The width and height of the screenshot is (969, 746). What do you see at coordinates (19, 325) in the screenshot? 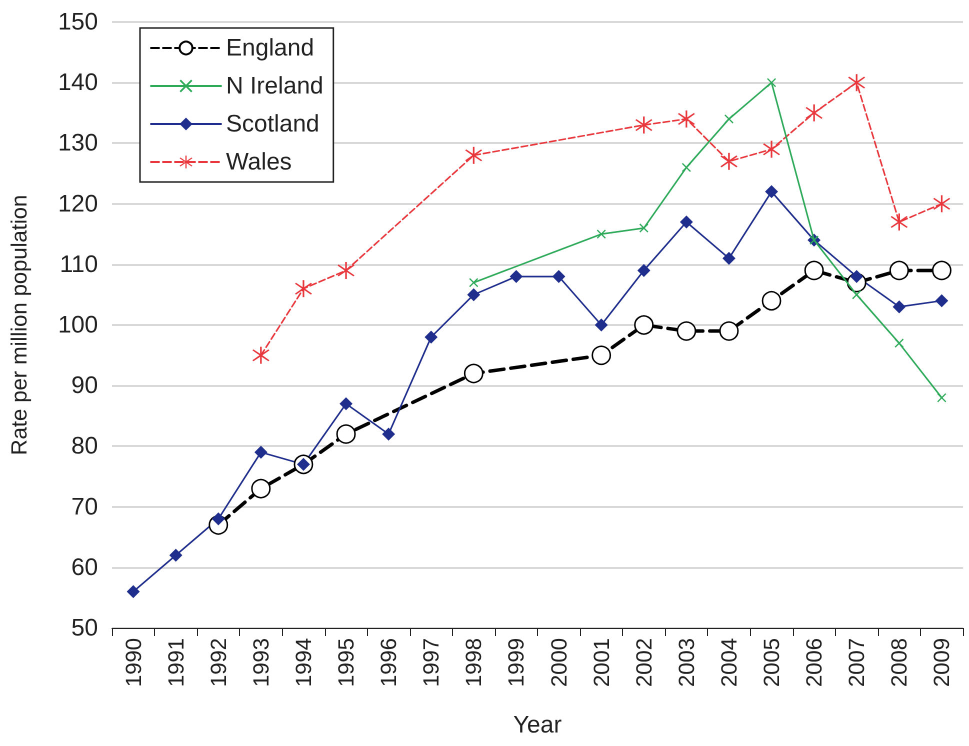
I see `y-axis-title: Rate per million population` at bounding box center [19, 325].